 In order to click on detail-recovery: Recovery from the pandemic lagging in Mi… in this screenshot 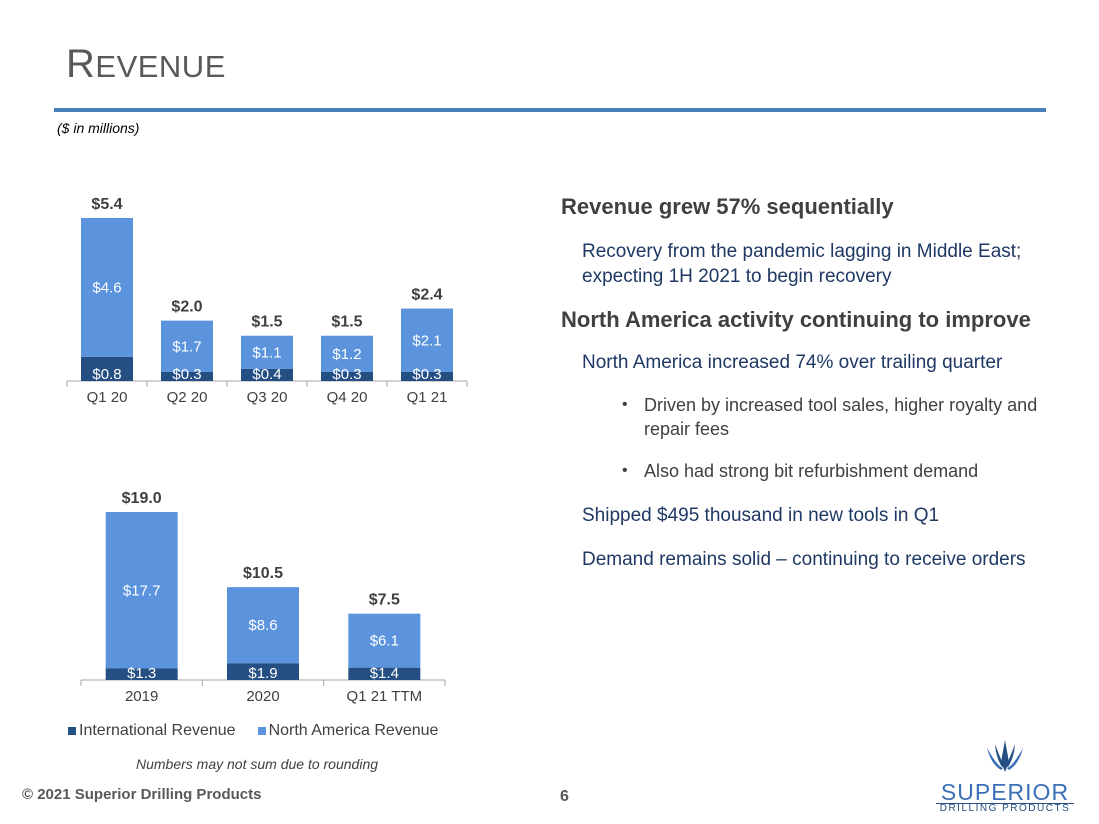, I will do `click(802, 264)`.